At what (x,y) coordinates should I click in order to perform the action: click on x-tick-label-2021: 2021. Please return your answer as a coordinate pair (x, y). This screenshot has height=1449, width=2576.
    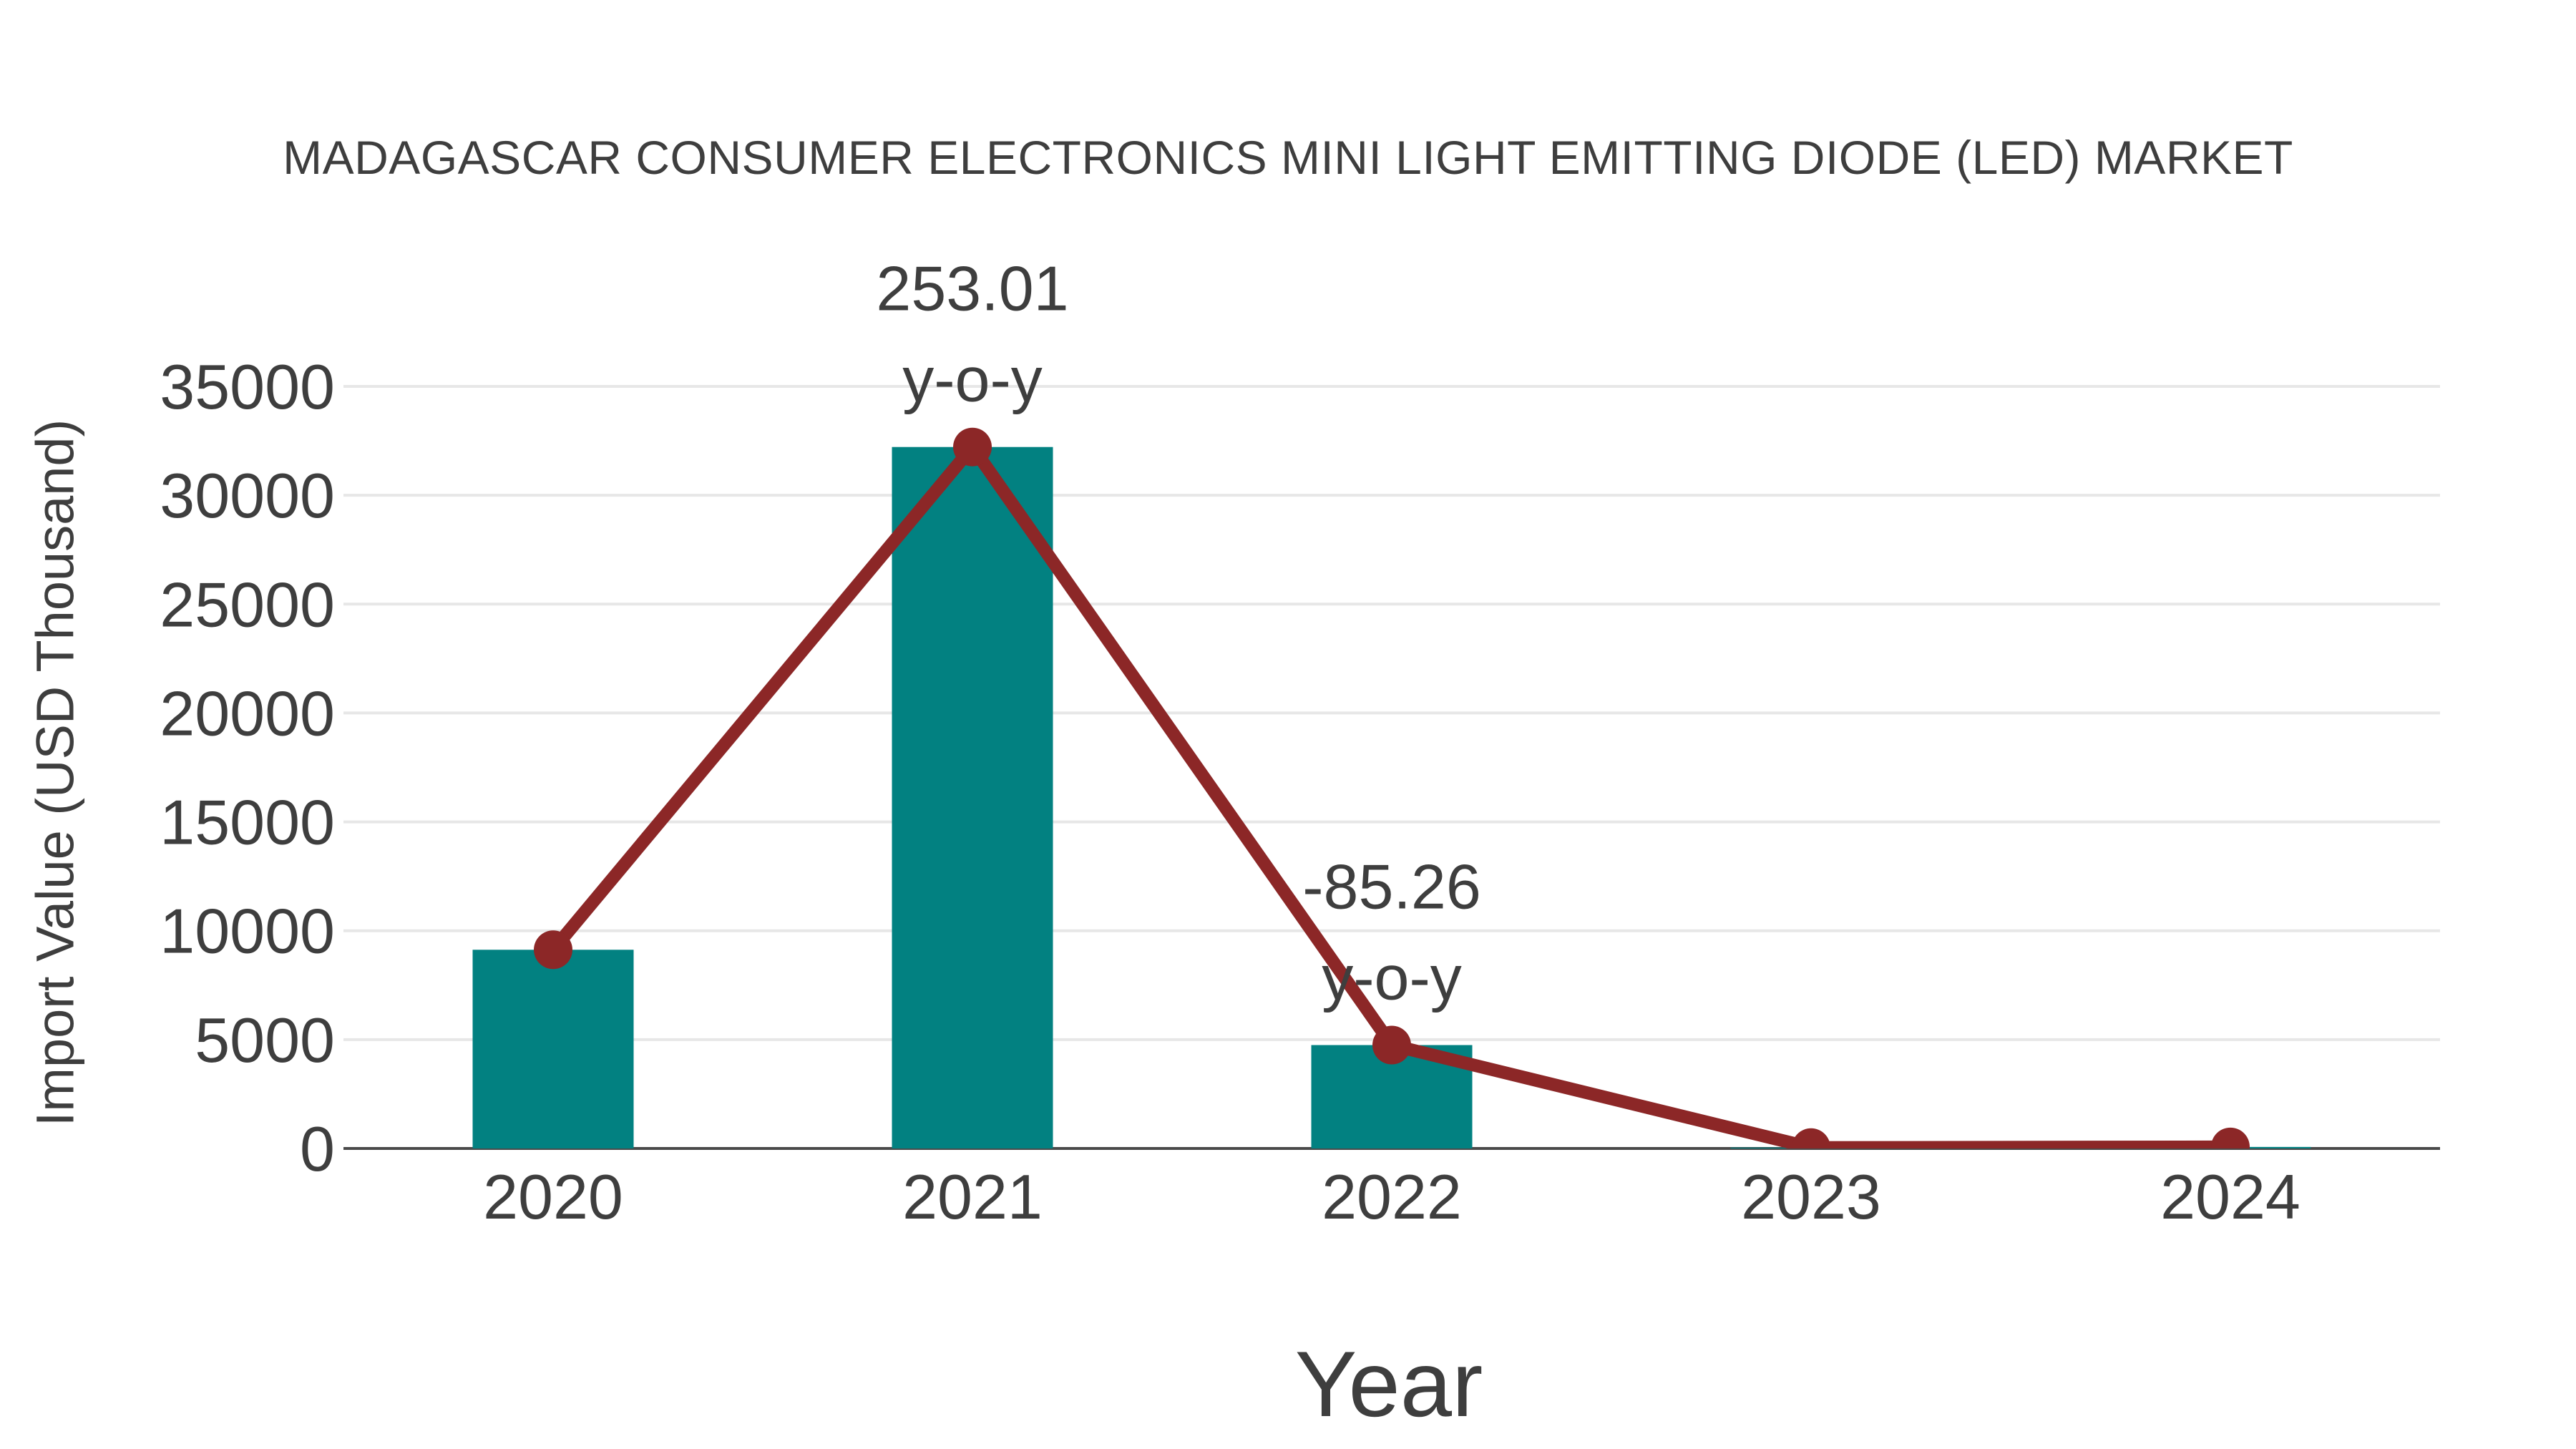
    Looking at the image, I should click on (972, 1196).